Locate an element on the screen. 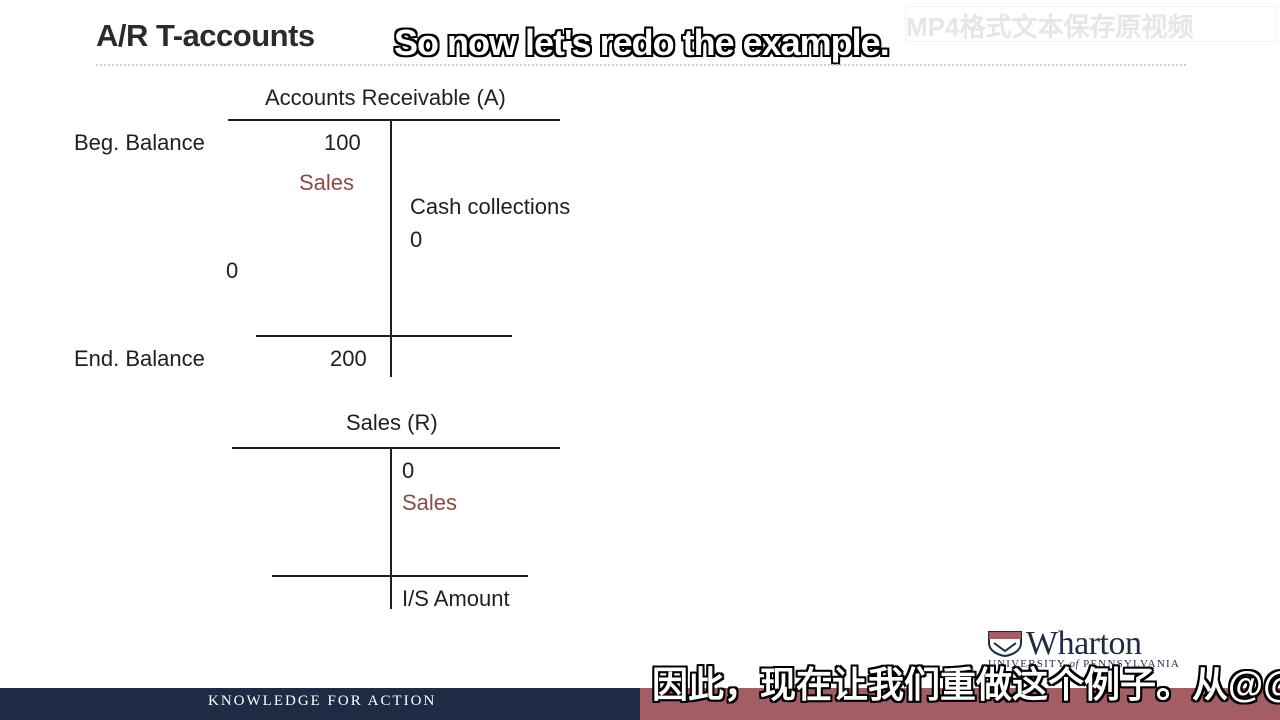 The image size is (1280, 720). sales-bottom-line is located at coordinates (400, 576).